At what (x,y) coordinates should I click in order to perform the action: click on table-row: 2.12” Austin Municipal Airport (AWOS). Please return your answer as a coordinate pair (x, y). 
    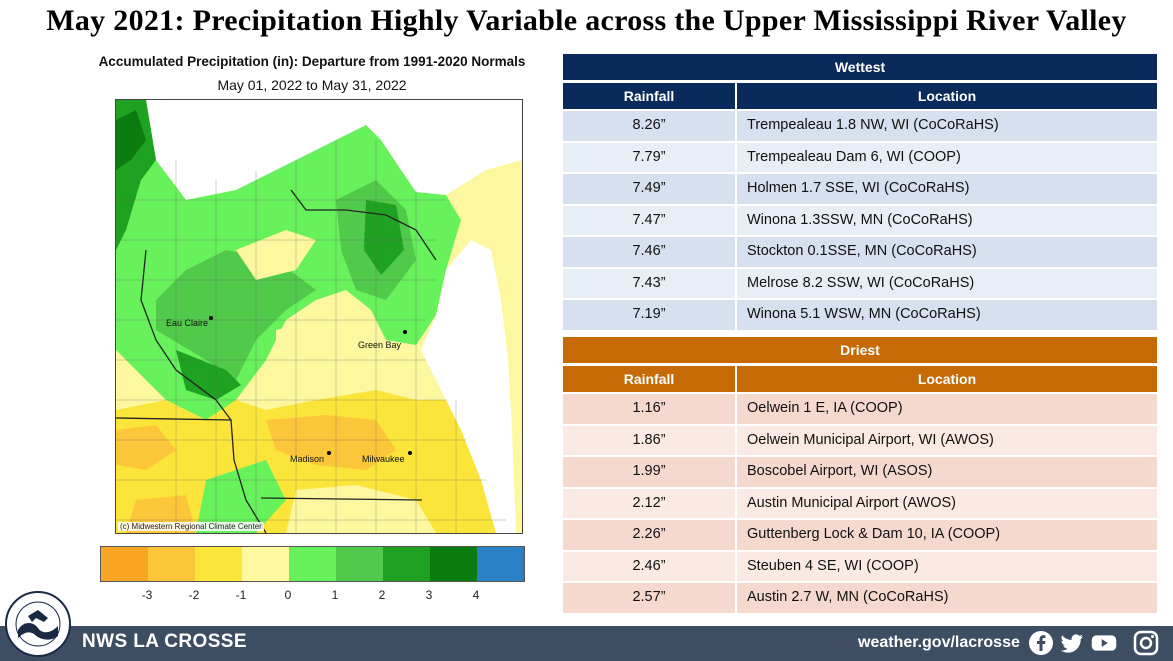
    Looking at the image, I should click on (860, 502).